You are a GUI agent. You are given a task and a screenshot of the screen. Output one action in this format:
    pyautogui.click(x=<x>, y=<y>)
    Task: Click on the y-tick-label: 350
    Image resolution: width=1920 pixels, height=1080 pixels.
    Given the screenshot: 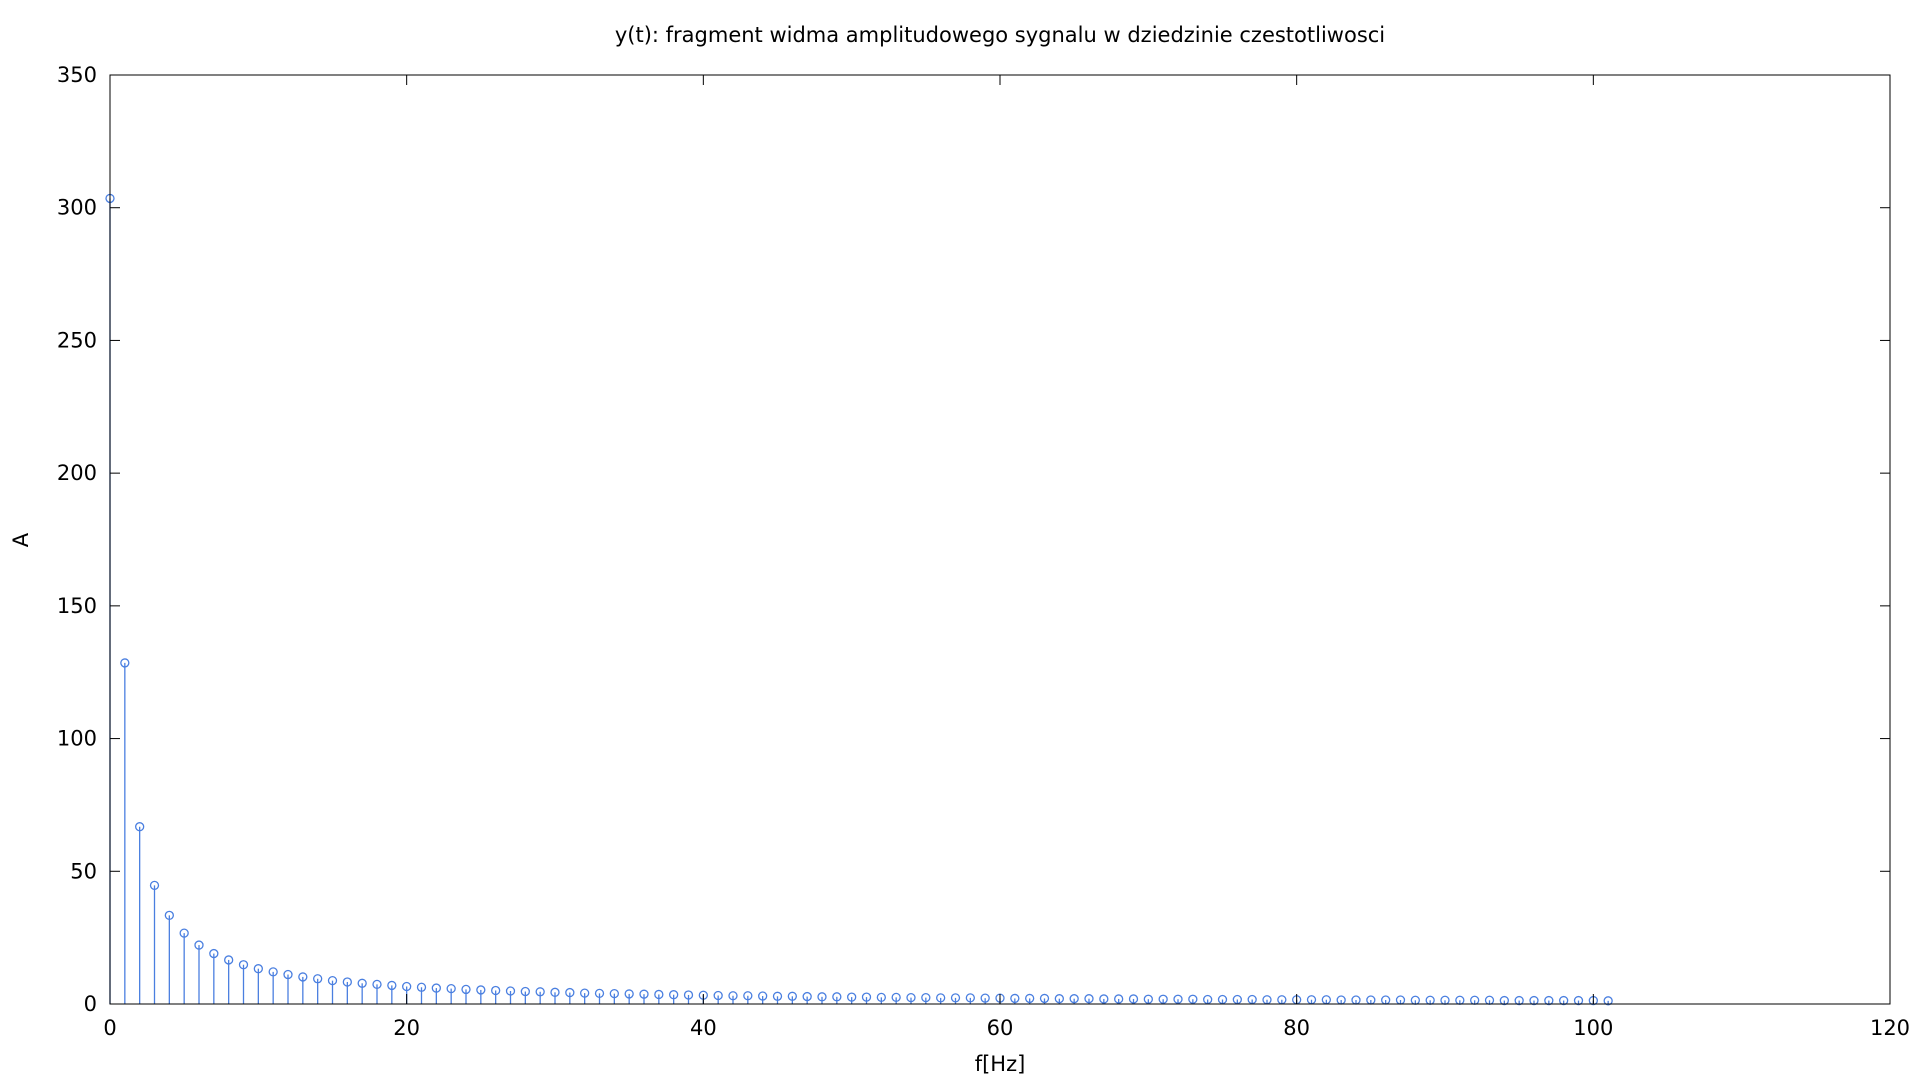 What is the action you would take?
    pyautogui.click(x=77, y=75)
    